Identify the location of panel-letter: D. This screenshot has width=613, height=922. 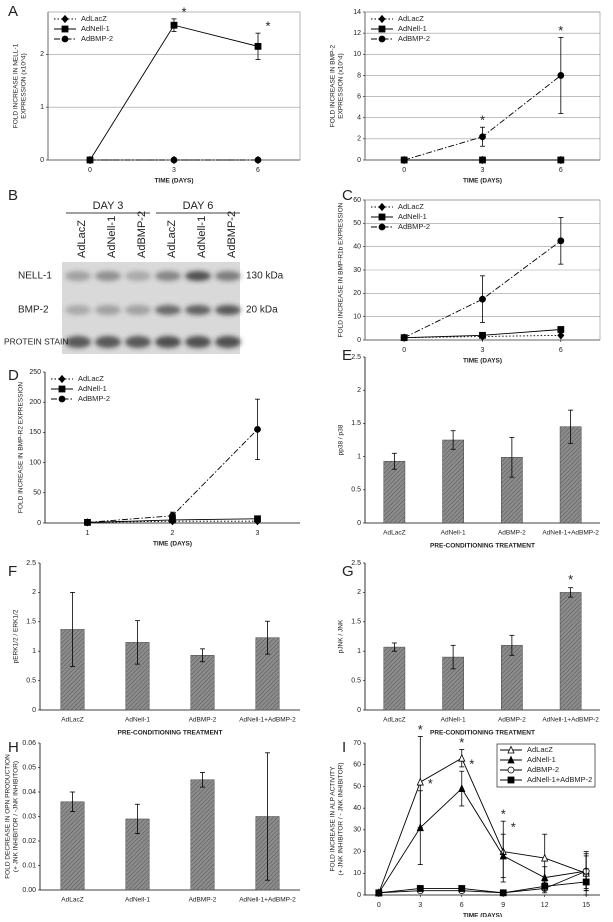
(13, 375).